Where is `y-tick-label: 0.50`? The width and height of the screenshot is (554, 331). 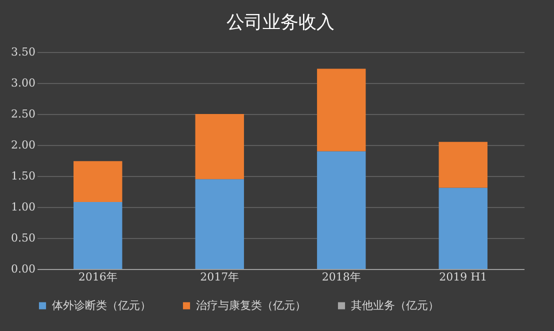 y-tick-label: 0.50 is located at coordinates (23, 238).